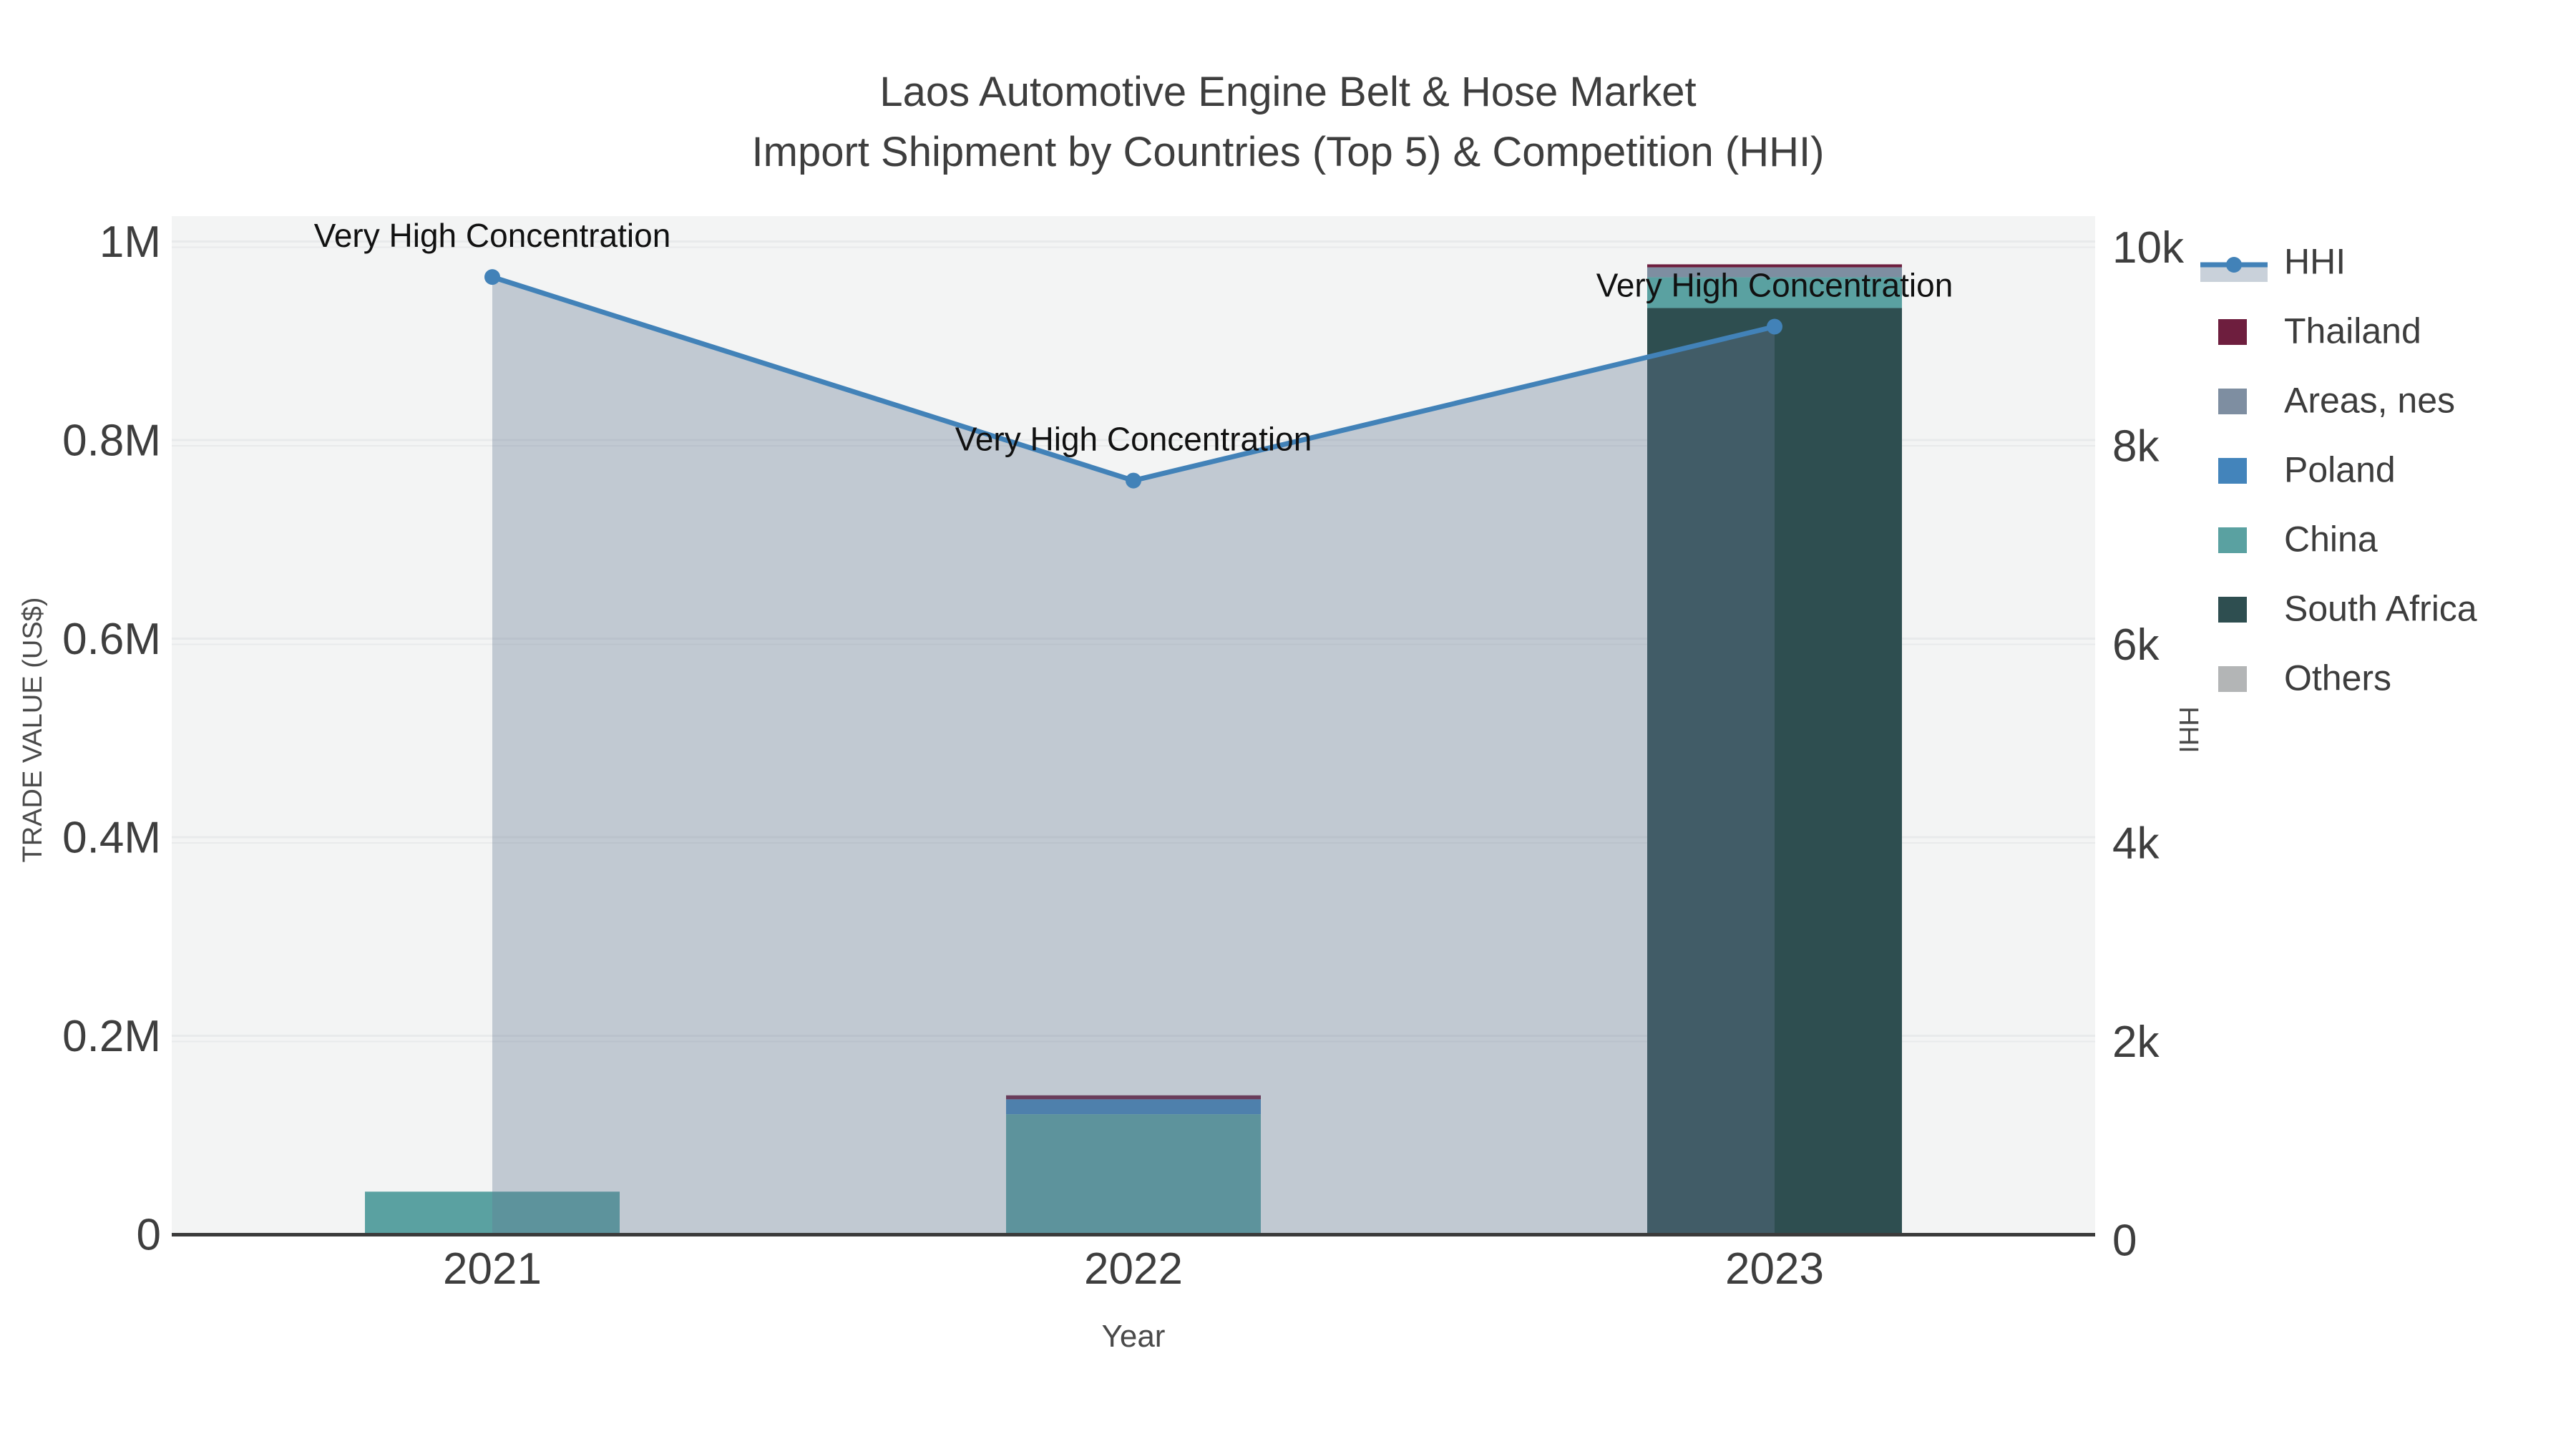 The image size is (2576, 1449). What do you see at coordinates (2380, 609) in the screenshot?
I see `legend-label: South Africa` at bounding box center [2380, 609].